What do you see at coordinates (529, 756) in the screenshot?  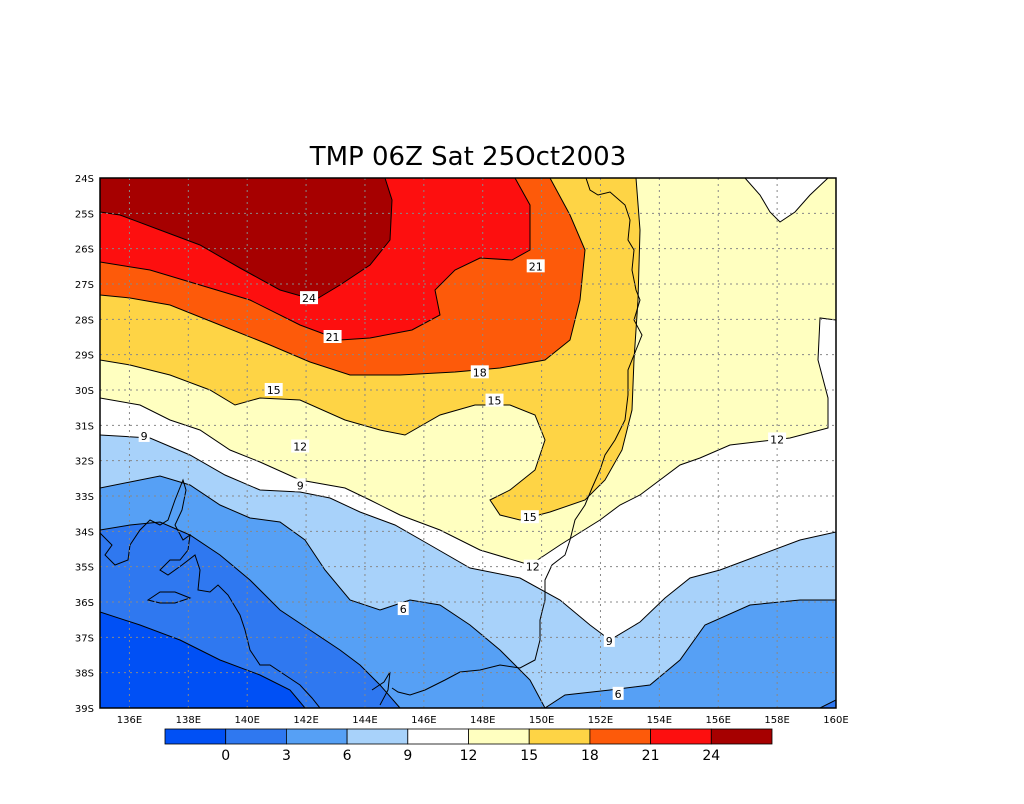 I see `colorbar-label: 15` at bounding box center [529, 756].